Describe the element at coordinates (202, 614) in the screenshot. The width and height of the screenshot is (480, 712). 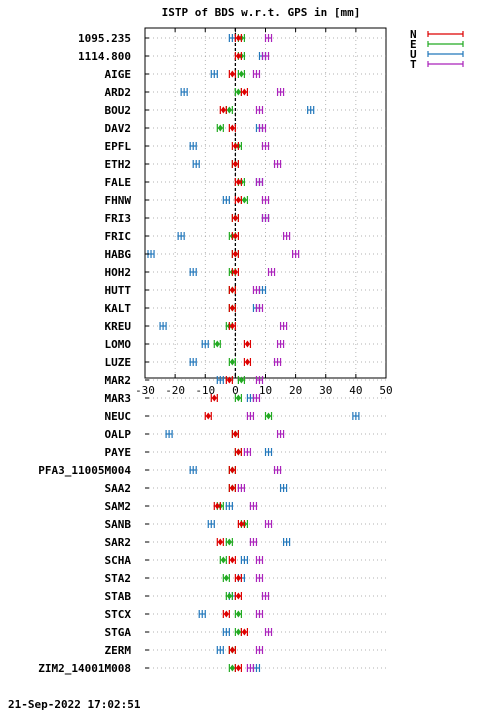
I see `point-U-STCX` at that location.